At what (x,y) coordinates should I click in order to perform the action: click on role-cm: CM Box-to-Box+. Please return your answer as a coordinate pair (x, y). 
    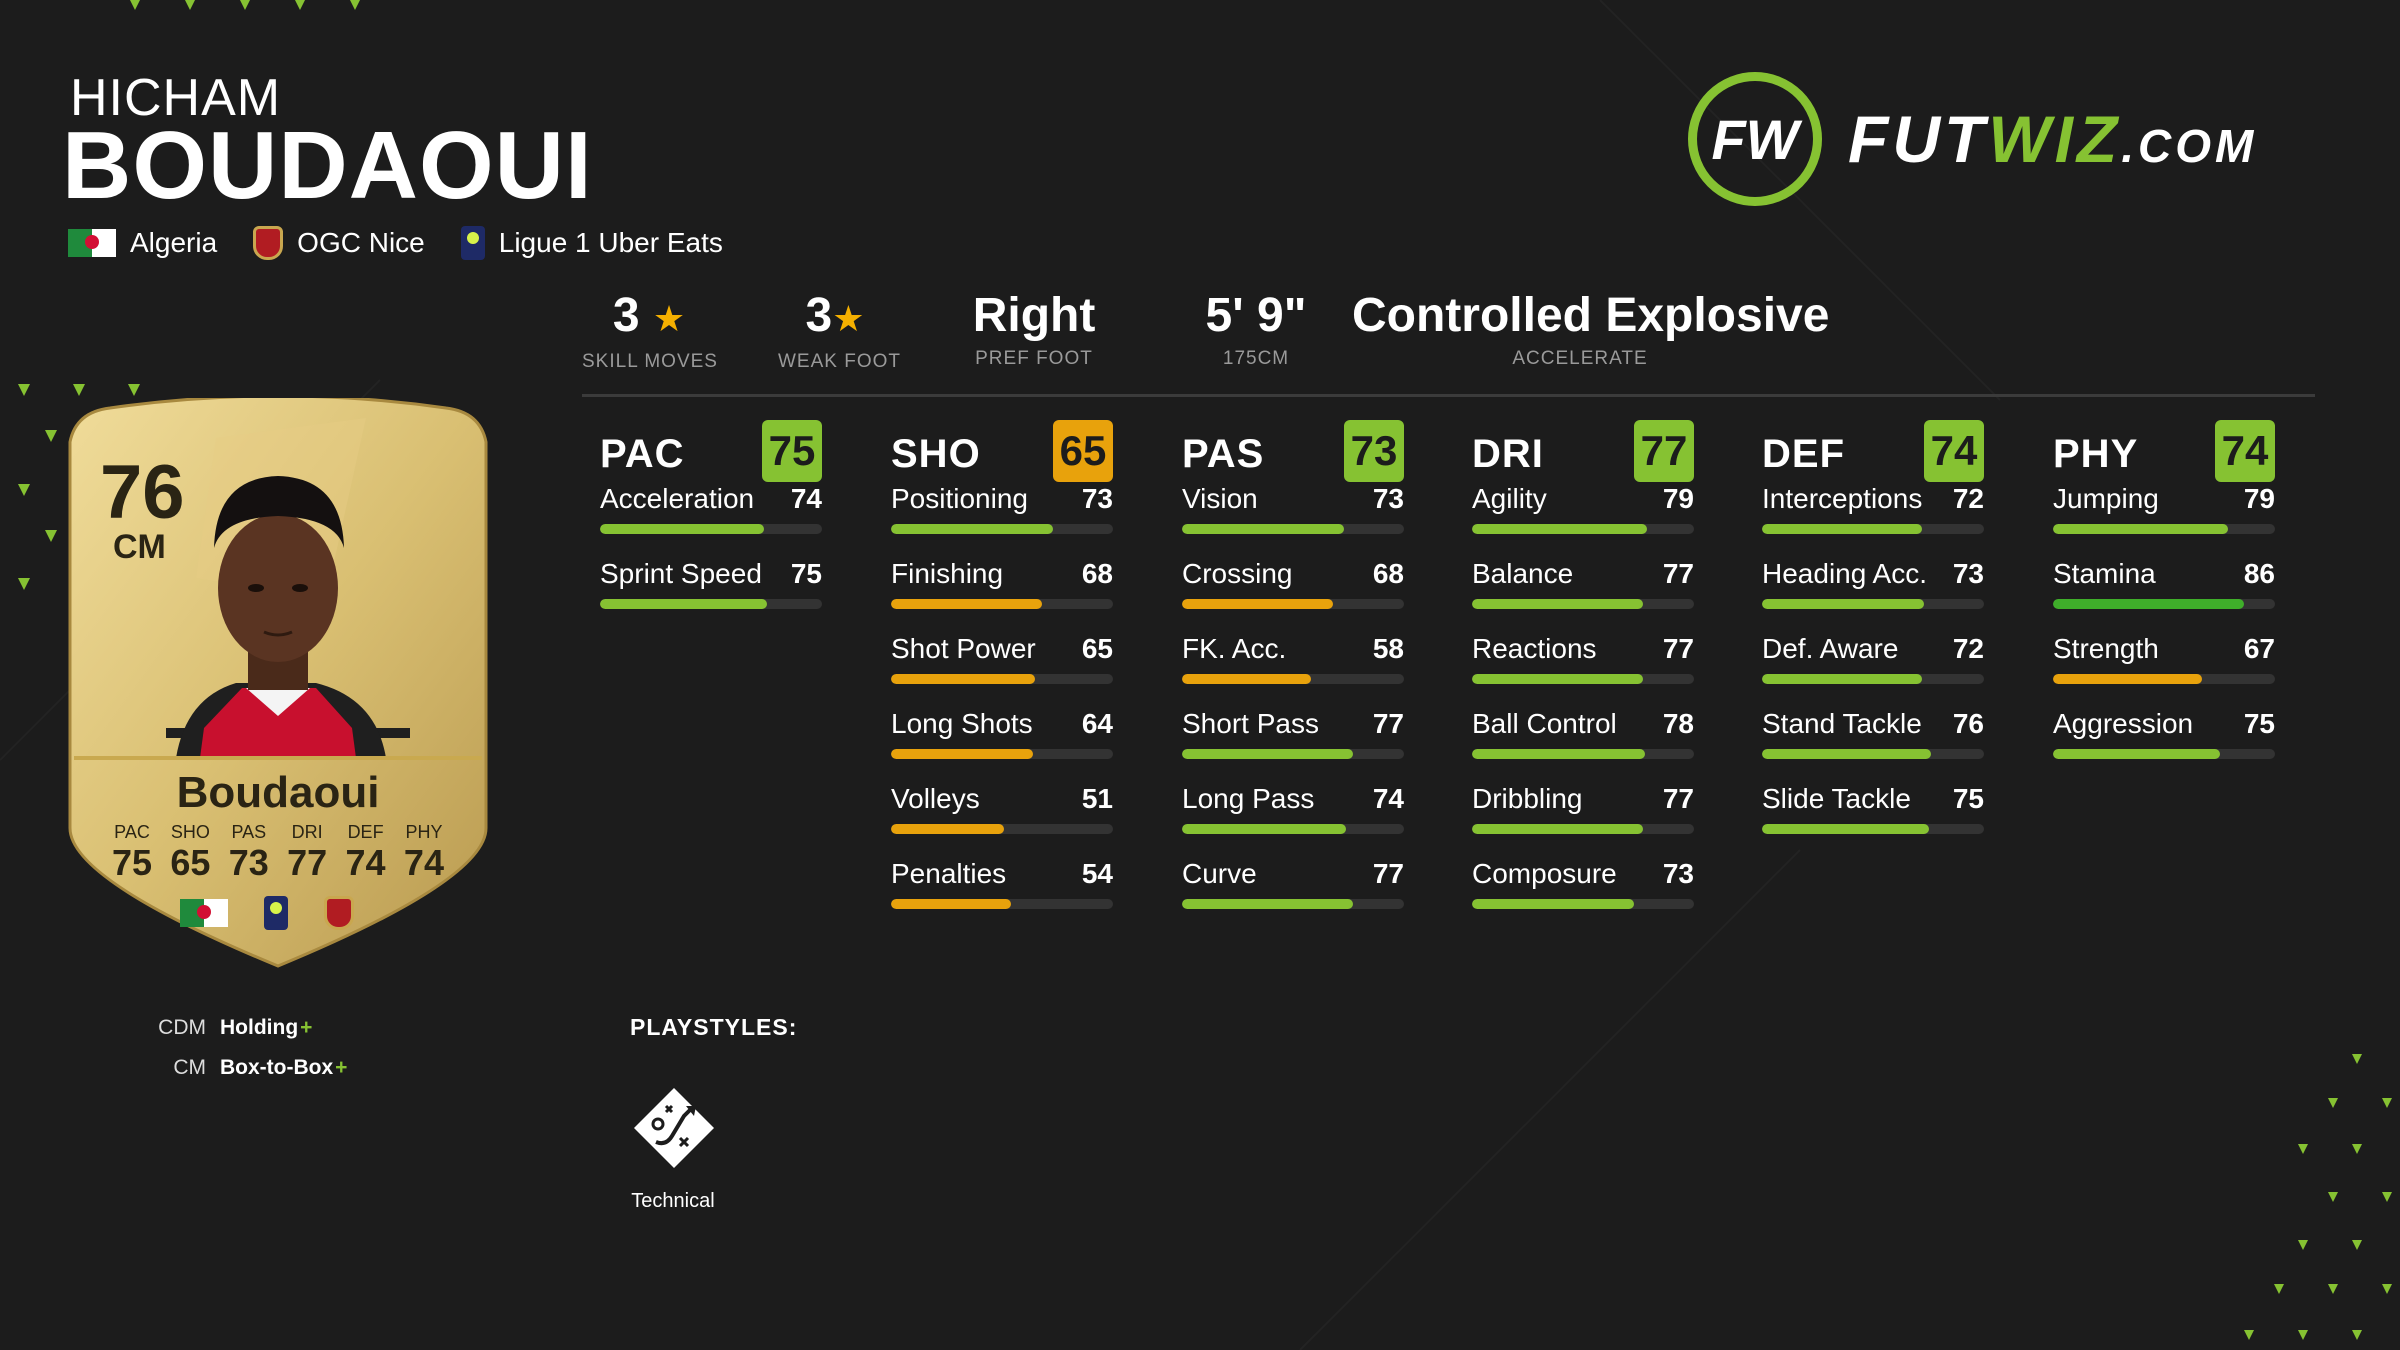
    Looking at the image, I should click on (243, 1068).